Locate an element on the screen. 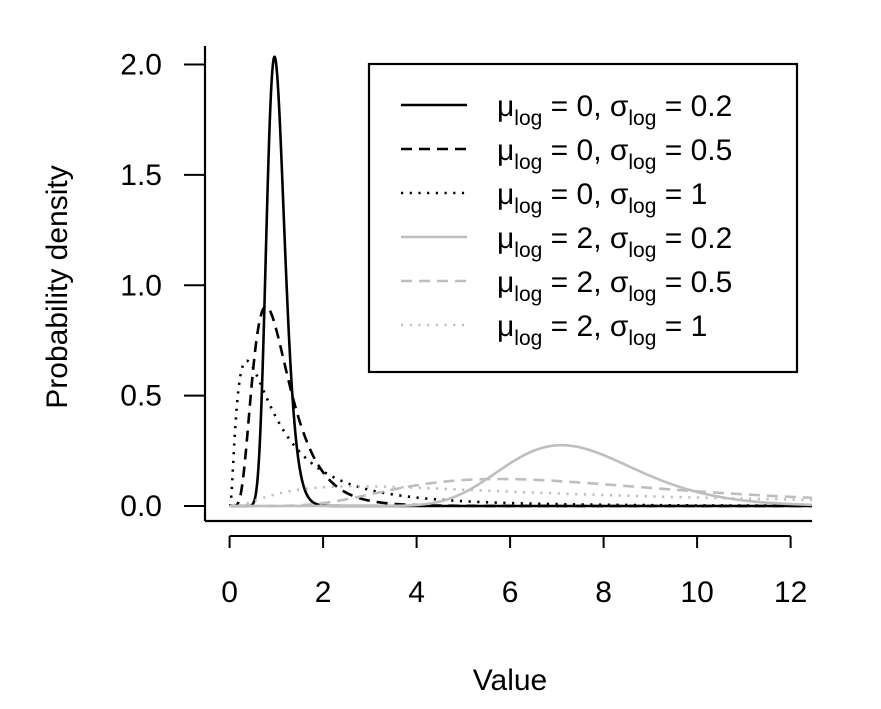 This screenshot has width=881, height=709. y-tick-label: 2.0 is located at coordinates (141, 65).